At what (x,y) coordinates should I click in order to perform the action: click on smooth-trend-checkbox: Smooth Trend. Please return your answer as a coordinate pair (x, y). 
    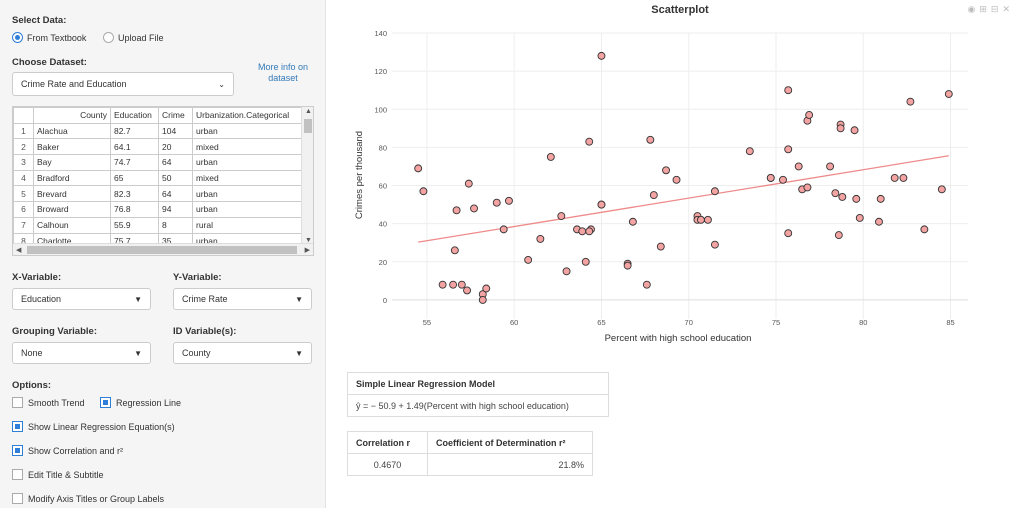
    Looking at the image, I should click on (48, 402).